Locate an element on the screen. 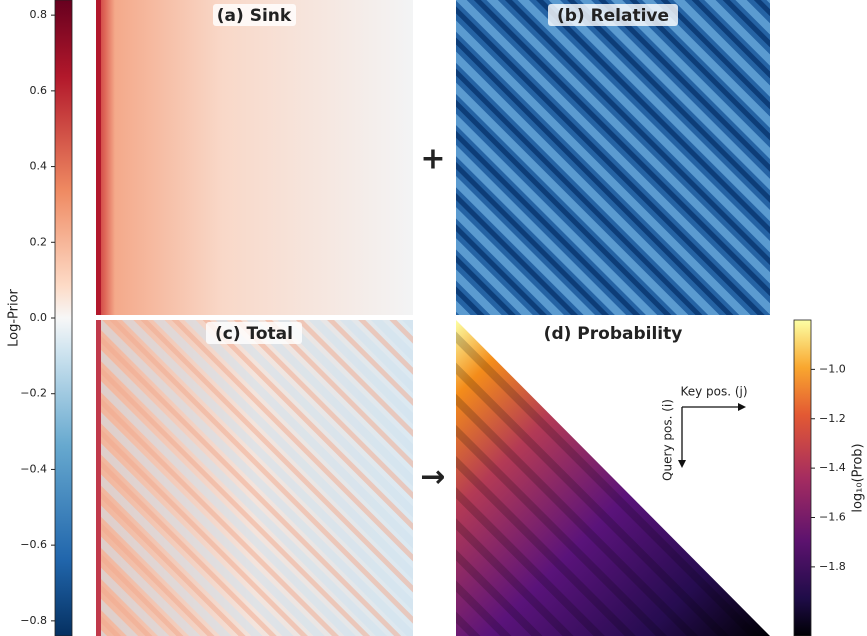 The width and height of the screenshot is (867, 636). tick-label: 0.8 is located at coordinates (39, 14).